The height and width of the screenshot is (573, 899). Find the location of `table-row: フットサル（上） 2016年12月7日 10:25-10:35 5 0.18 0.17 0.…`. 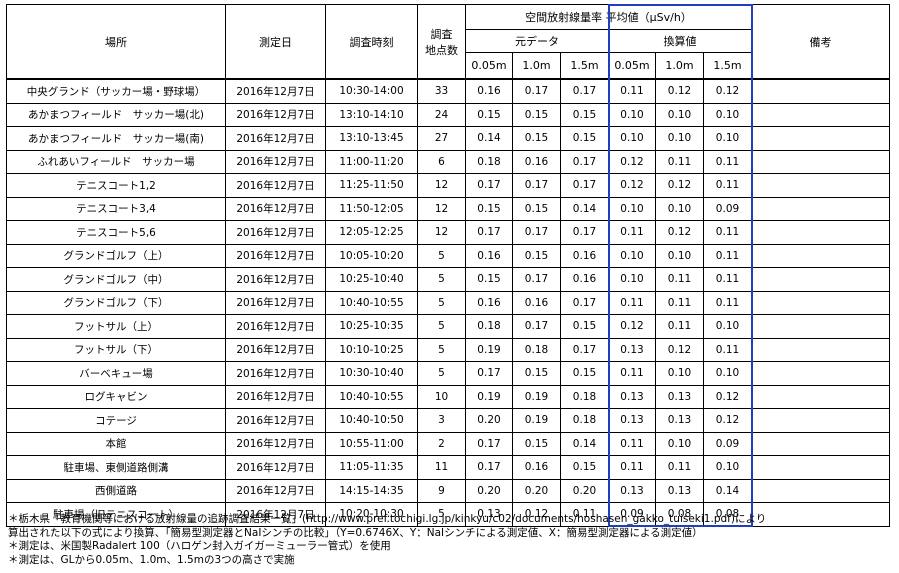

table-row: フットサル（上） 2016年12月7日 10:25-10:35 5 0.18 0.17 0.… is located at coordinates (448, 326).